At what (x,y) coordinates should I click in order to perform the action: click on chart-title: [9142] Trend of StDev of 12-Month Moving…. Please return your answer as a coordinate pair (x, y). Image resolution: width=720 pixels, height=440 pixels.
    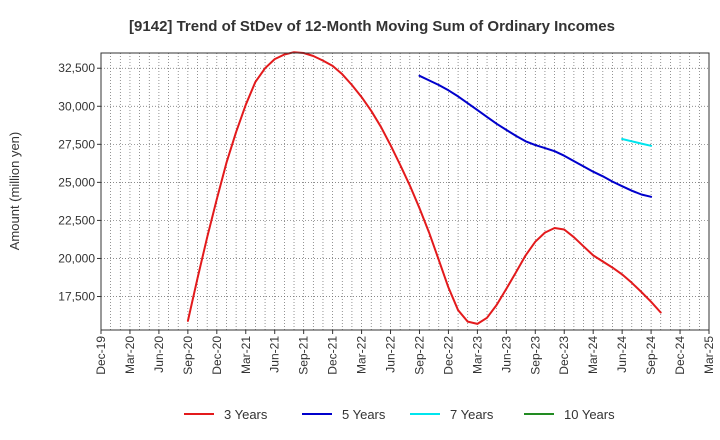
    Looking at the image, I should click on (372, 26).